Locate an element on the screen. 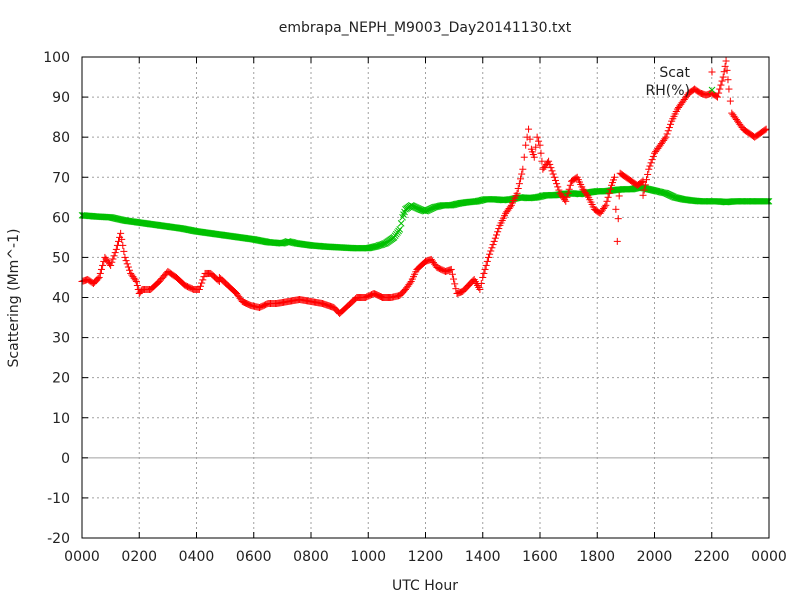 The height and width of the screenshot is (605, 800). x-axis-label: UTC Hour is located at coordinates (425, 586).